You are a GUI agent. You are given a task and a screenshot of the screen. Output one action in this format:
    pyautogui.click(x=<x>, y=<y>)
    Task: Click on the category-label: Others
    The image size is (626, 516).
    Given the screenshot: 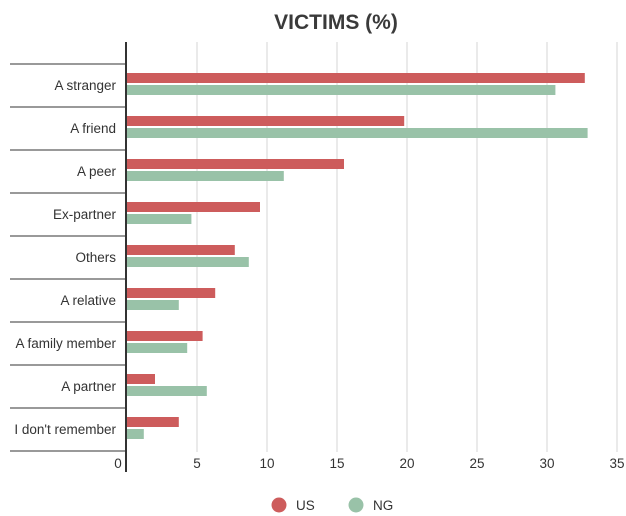 What is the action you would take?
    pyautogui.click(x=95, y=257)
    